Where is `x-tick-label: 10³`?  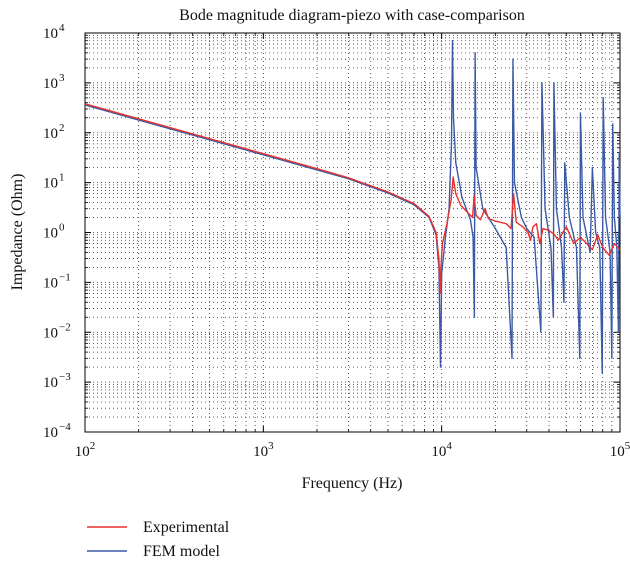
x-tick-label: 10³ is located at coordinates (263, 450).